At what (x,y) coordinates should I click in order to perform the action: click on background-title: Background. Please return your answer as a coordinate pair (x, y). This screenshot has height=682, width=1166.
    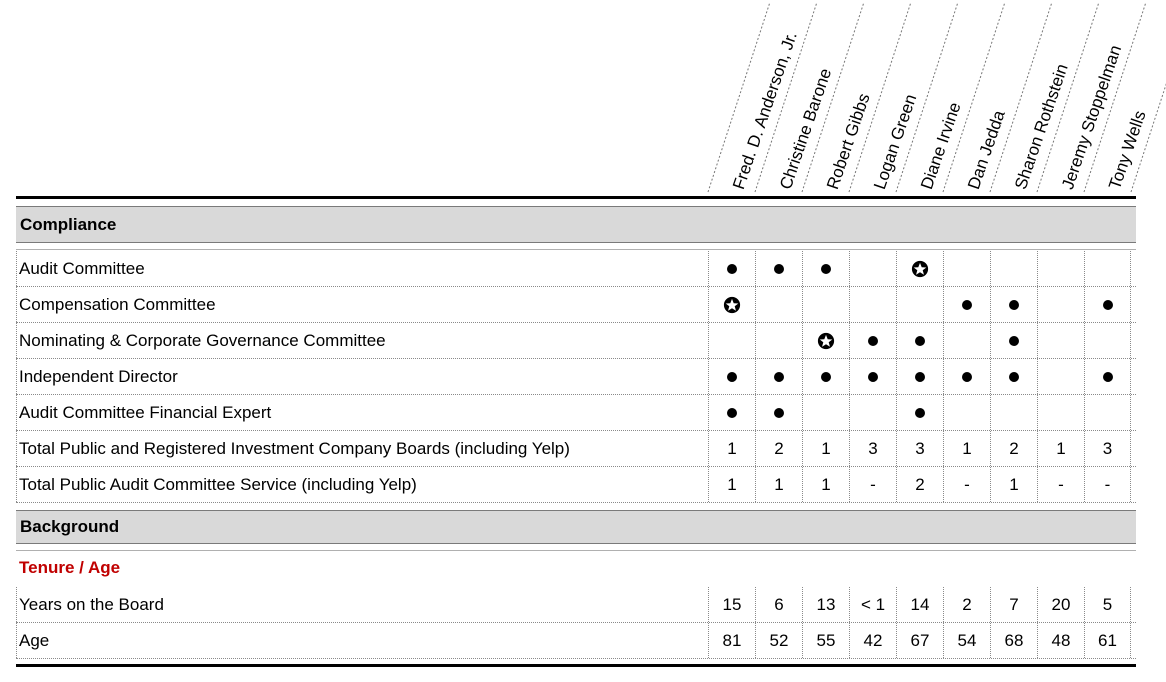
    Looking at the image, I should click on (70, 526).